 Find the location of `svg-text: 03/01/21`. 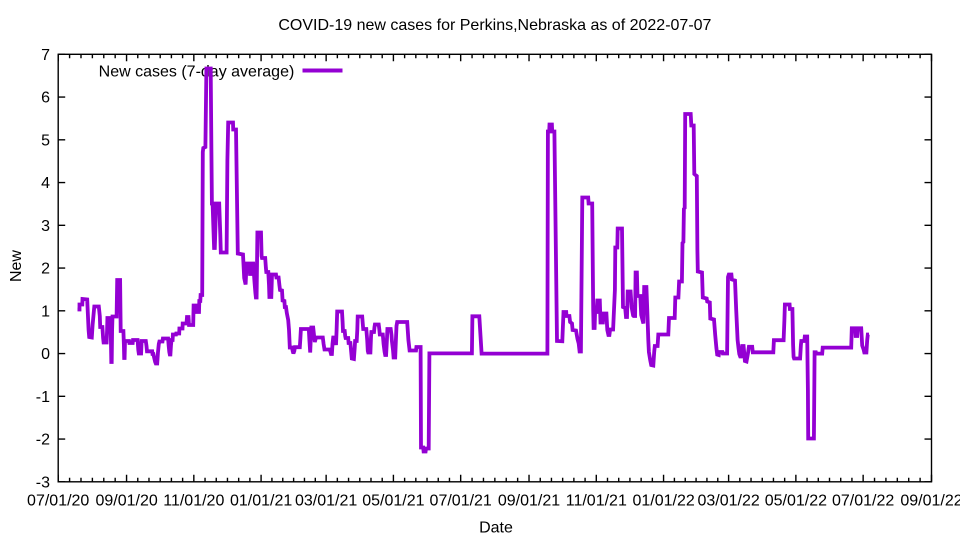

svg-text: 03/01/21 is located at coordinates (326, 501).